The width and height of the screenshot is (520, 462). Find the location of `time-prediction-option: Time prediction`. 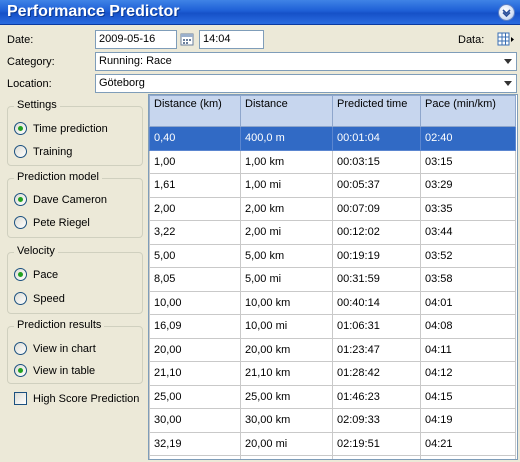

time-prediction-option: Time prediction is located at coordinates (61, 128).